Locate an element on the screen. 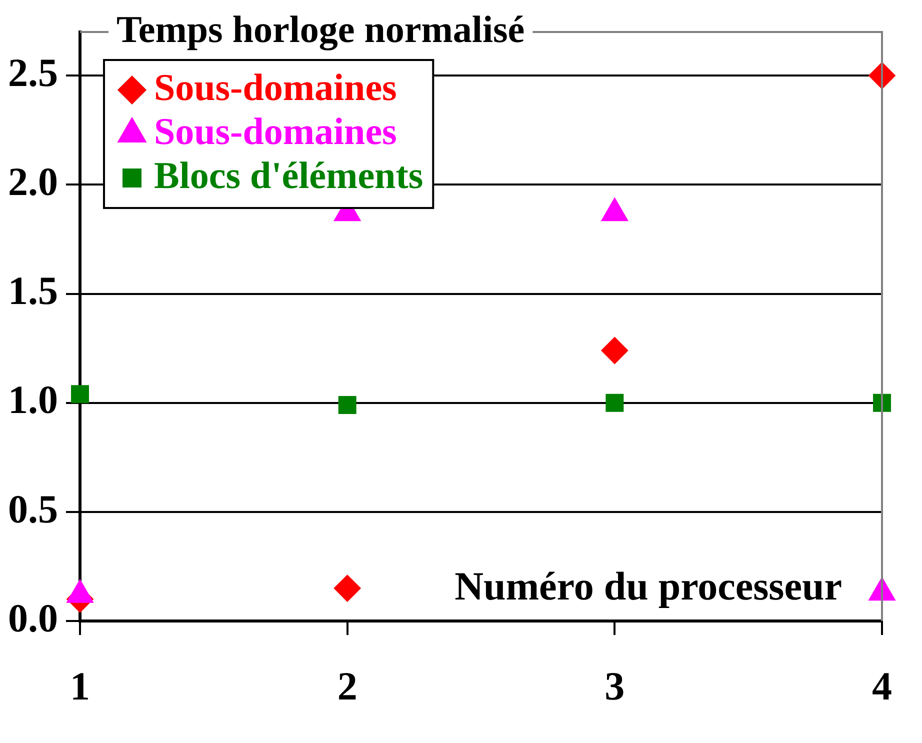  y-tick-label: 0.5 is located at coordinates (33, 509).